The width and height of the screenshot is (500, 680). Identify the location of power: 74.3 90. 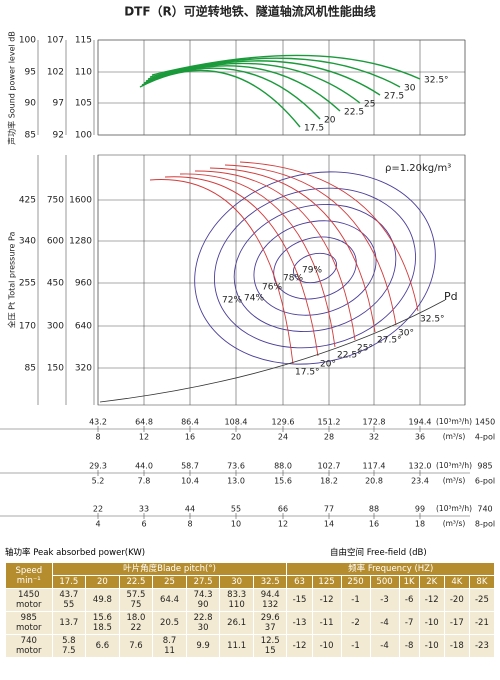
(203, 600).